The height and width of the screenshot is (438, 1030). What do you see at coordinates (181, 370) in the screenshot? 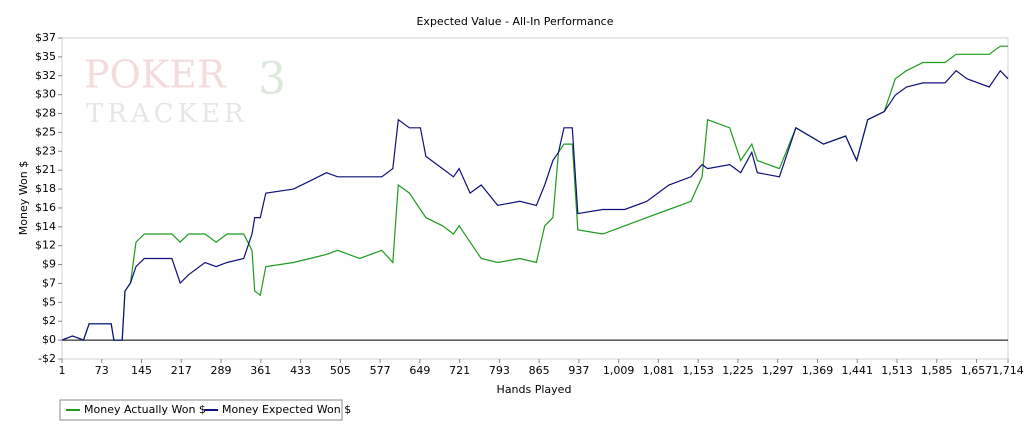
I see `x-tick-label: 217` at bounding box center [181, 370].